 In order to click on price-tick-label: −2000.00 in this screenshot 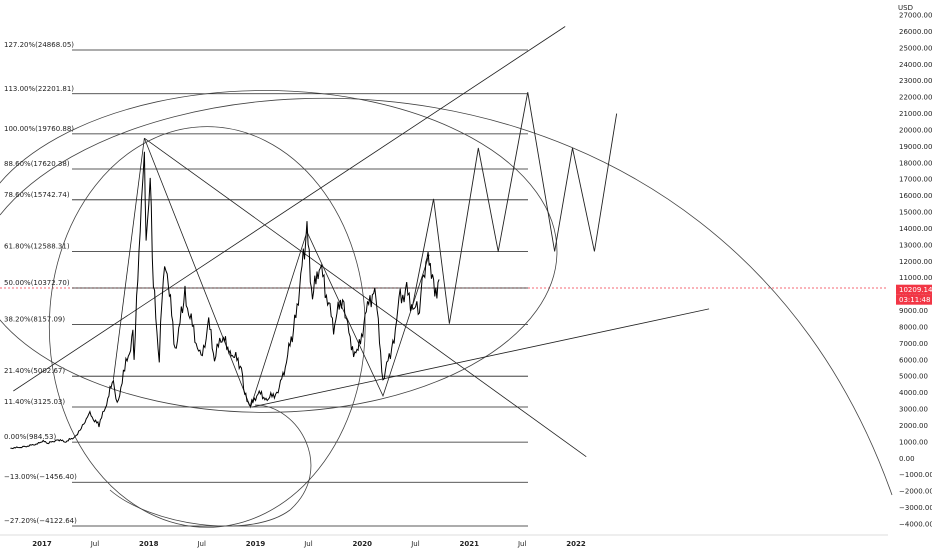, I will do `click(915, 492)`.